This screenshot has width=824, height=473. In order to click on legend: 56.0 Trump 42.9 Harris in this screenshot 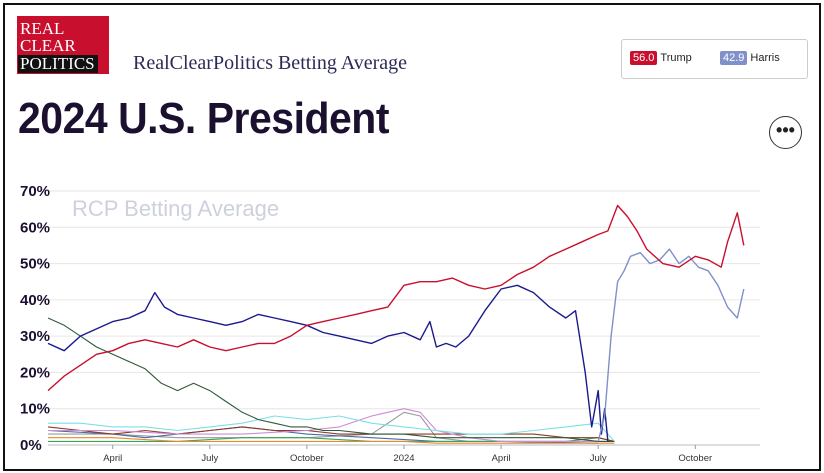, I will do `click(714, 59)`.